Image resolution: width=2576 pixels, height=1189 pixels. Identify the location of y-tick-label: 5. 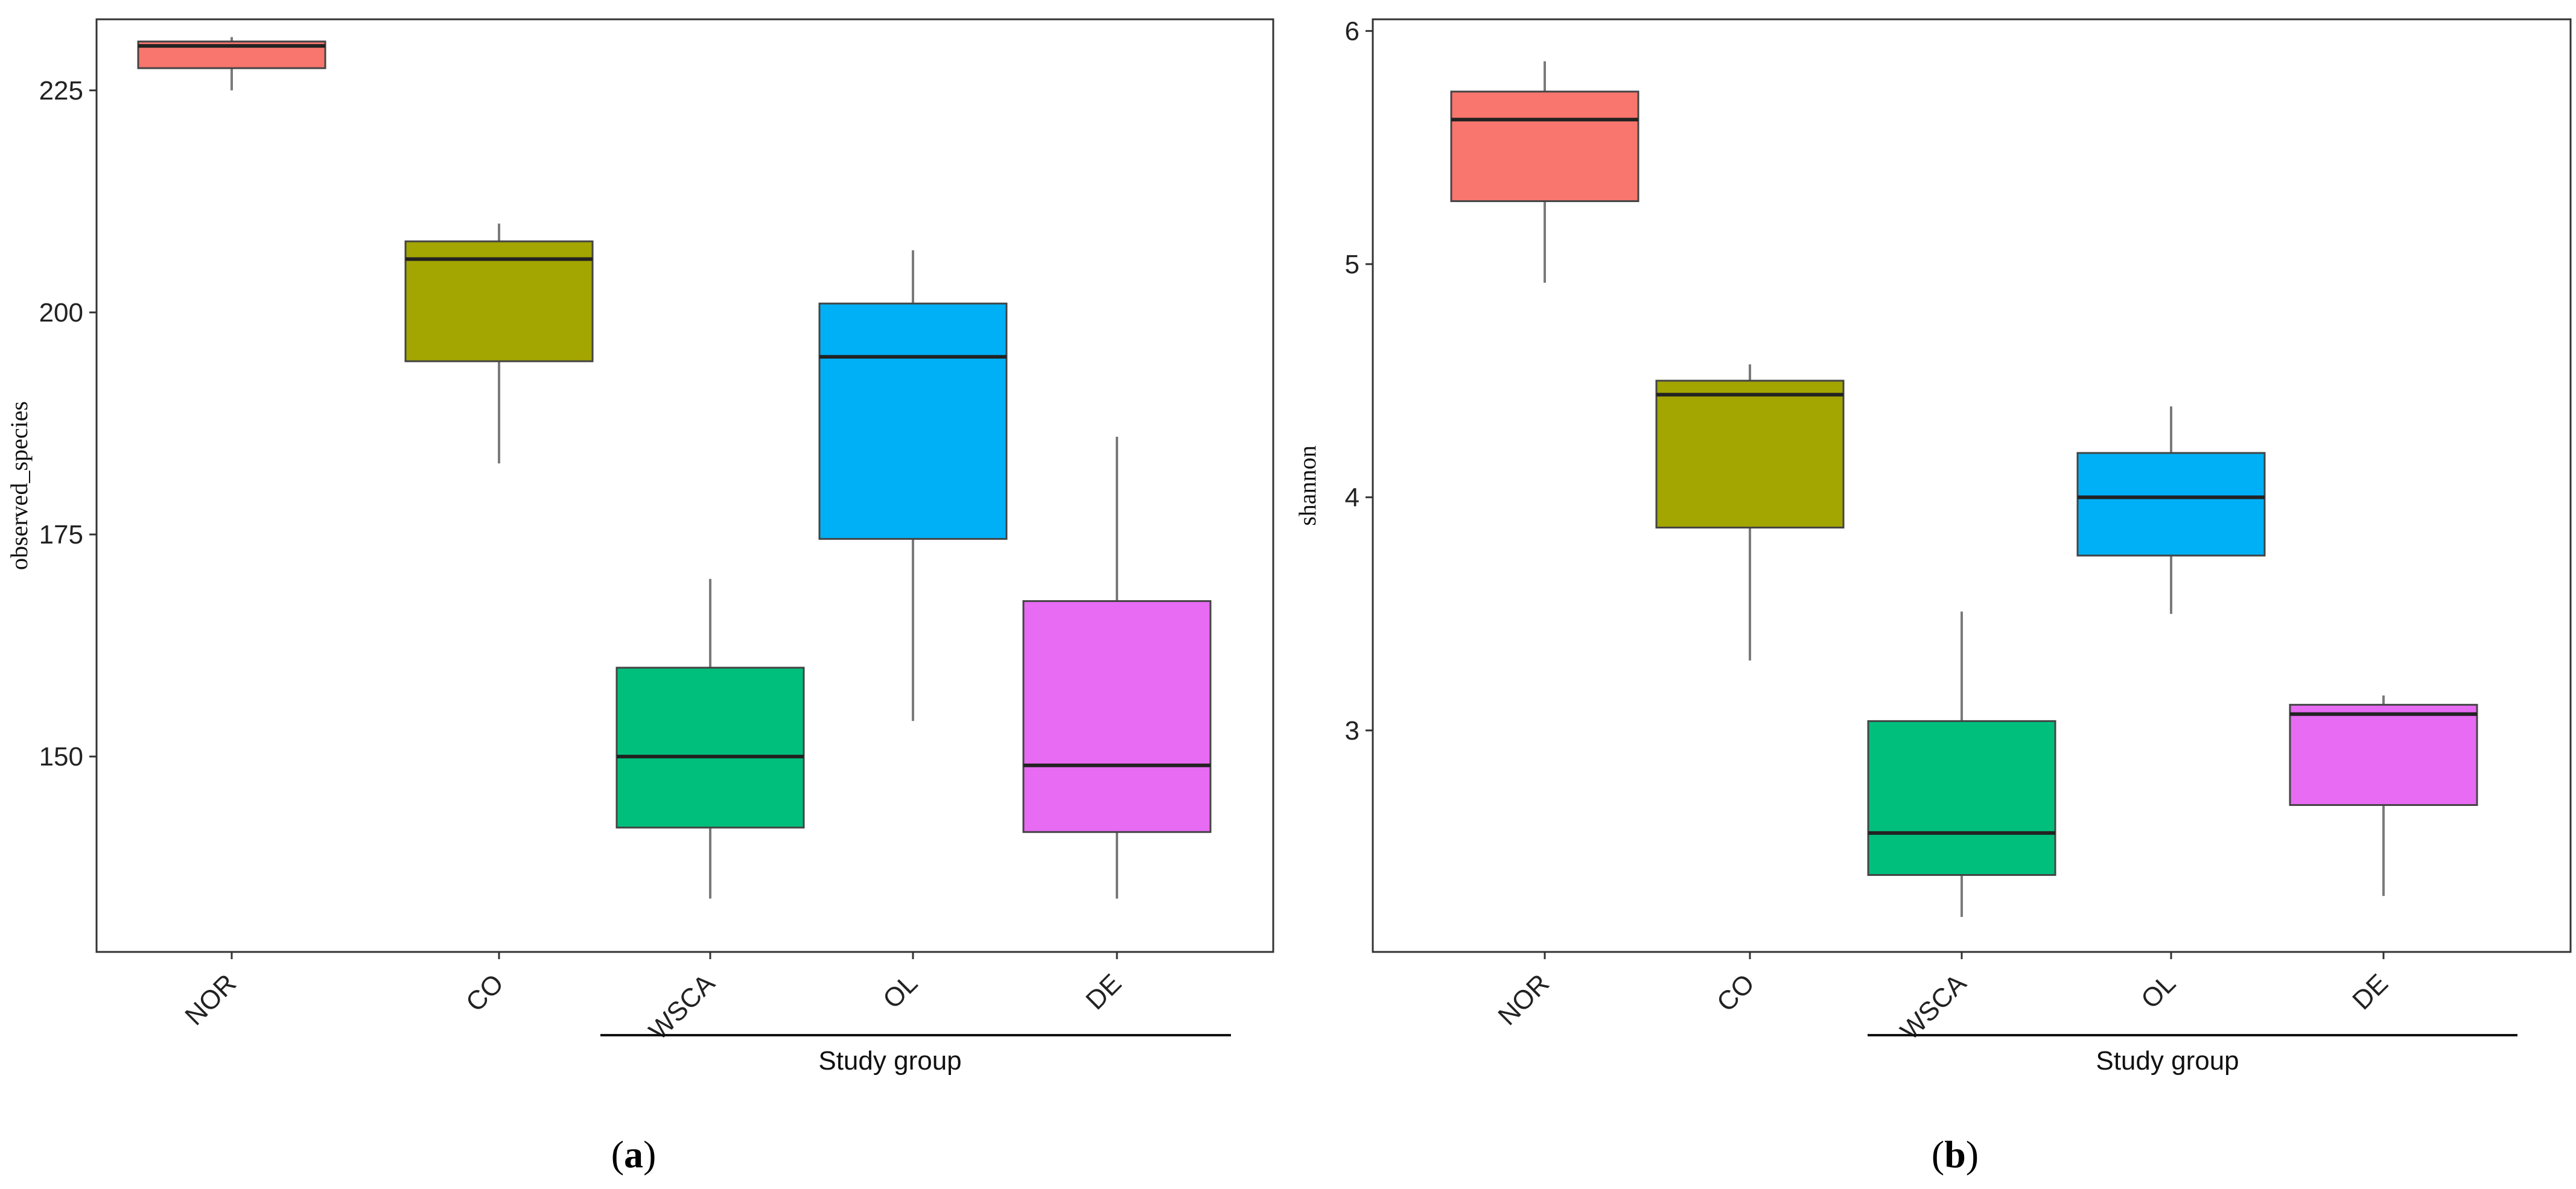
(1352, 264).